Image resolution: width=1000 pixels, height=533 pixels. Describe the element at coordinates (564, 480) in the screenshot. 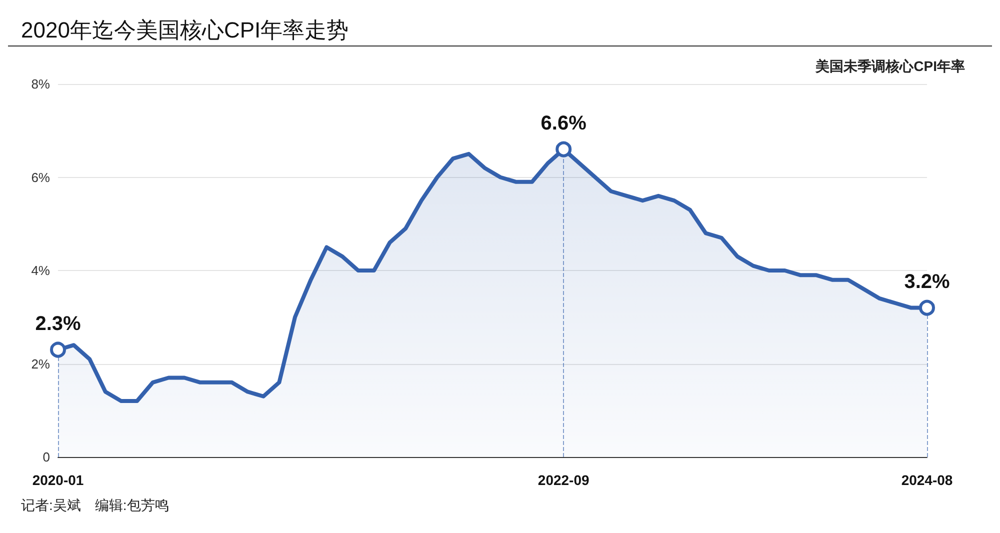

I see `x-tick-label: 2022-09` at that location.